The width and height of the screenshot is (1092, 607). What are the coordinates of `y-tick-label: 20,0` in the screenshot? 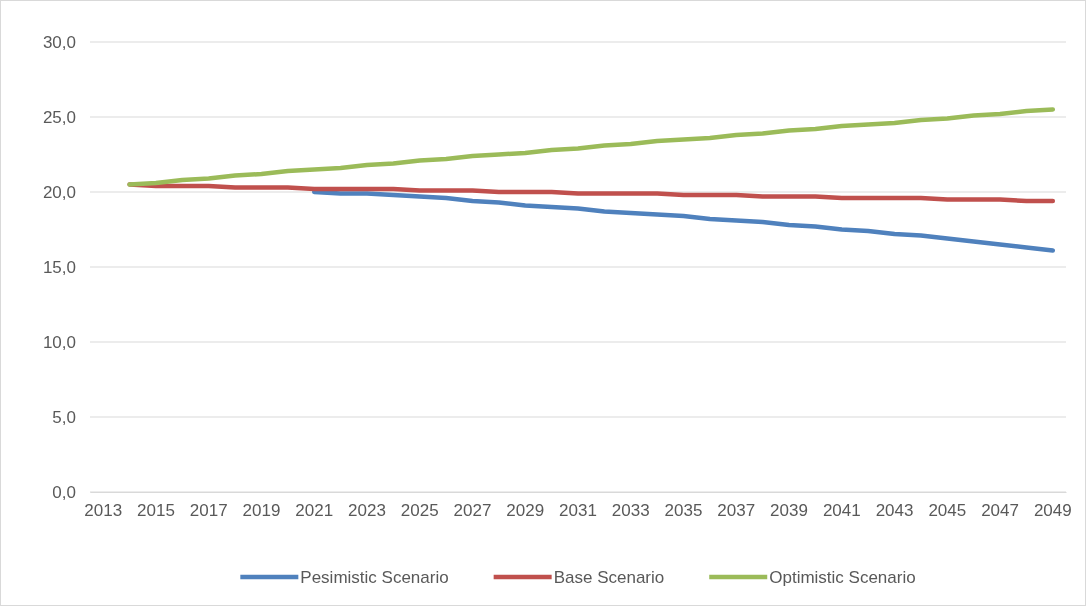 It's located at (59, 192).